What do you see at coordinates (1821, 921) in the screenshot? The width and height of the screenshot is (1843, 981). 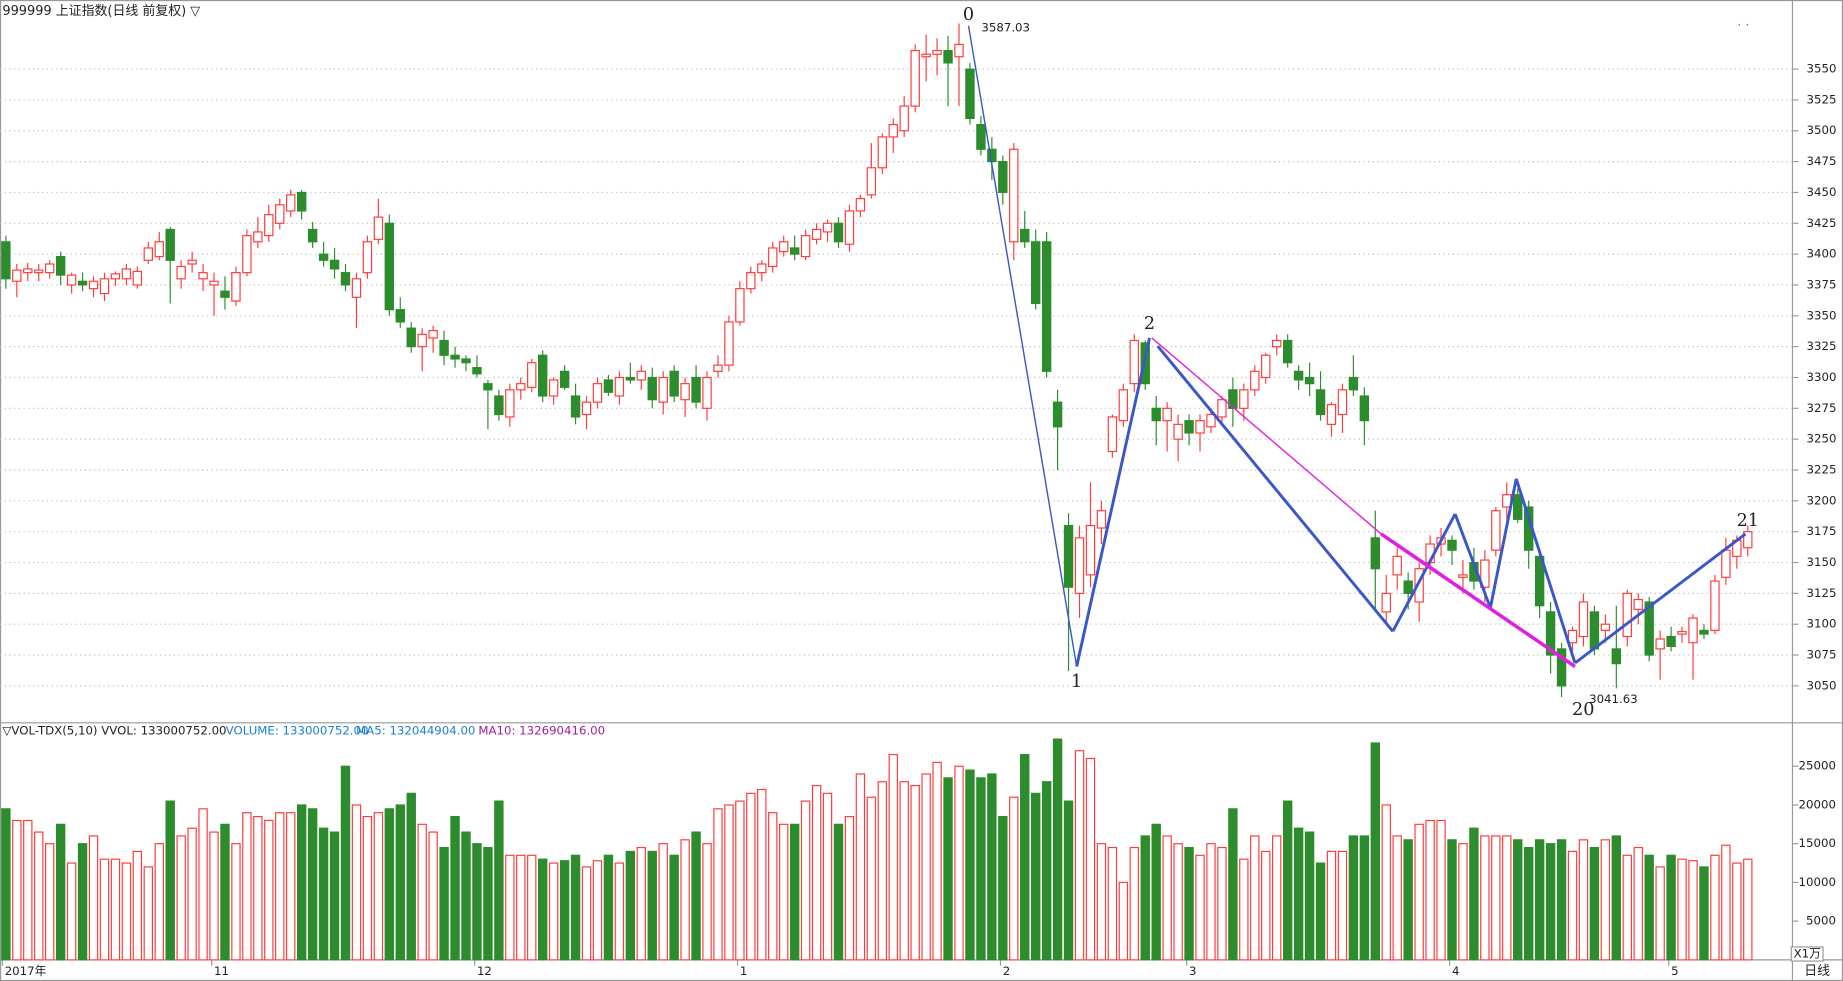 I see `y-tick-label: 5000` at bounding box center [1821, 921].